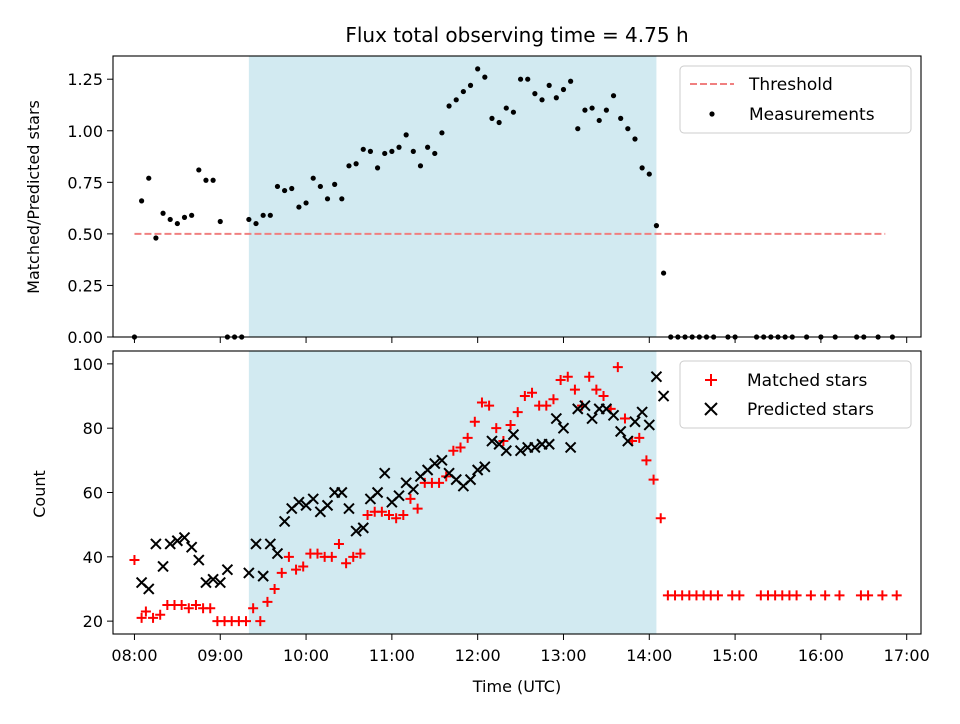 The height and width of the screenshot is (724, 960). Describe the element at coordinates (790, 85) in the screenshot. I see `threshold-legend-label: Threshold` at that location.